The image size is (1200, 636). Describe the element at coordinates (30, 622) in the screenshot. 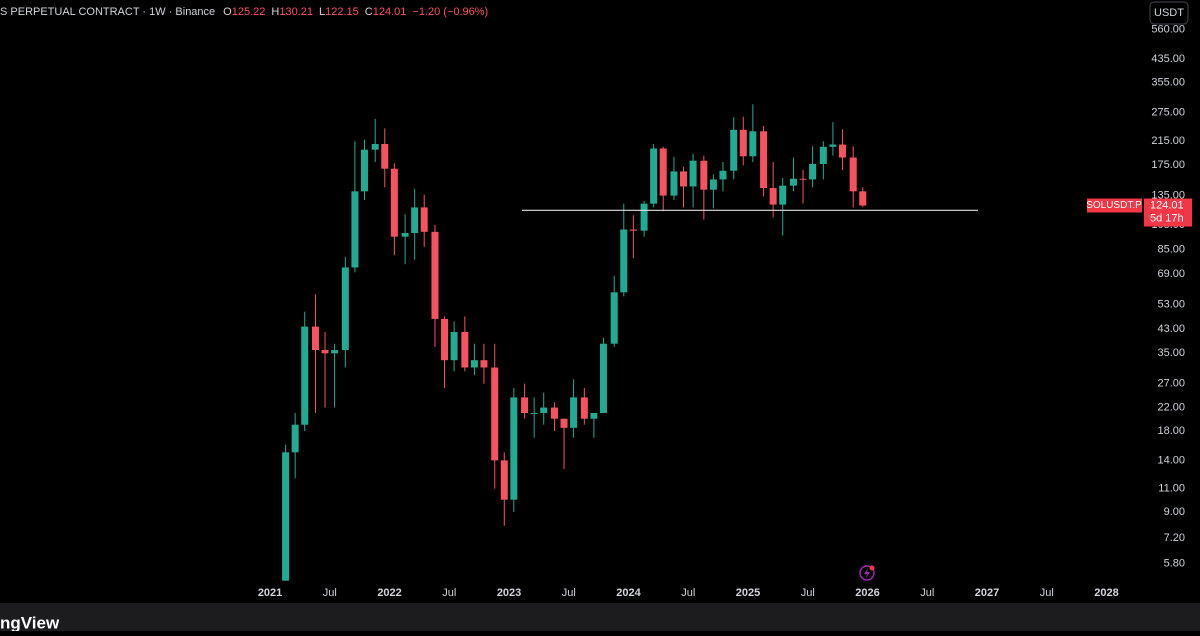

I see `footer-logo: ngView` at that location.